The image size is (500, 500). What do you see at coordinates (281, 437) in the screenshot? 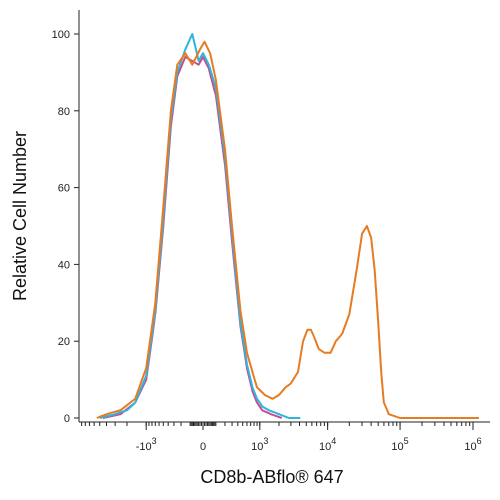
I see `x-axis-ticks: -103 0 10³ 10⁴ 10⁵ 10⁶` at bounding box center [281, 437].